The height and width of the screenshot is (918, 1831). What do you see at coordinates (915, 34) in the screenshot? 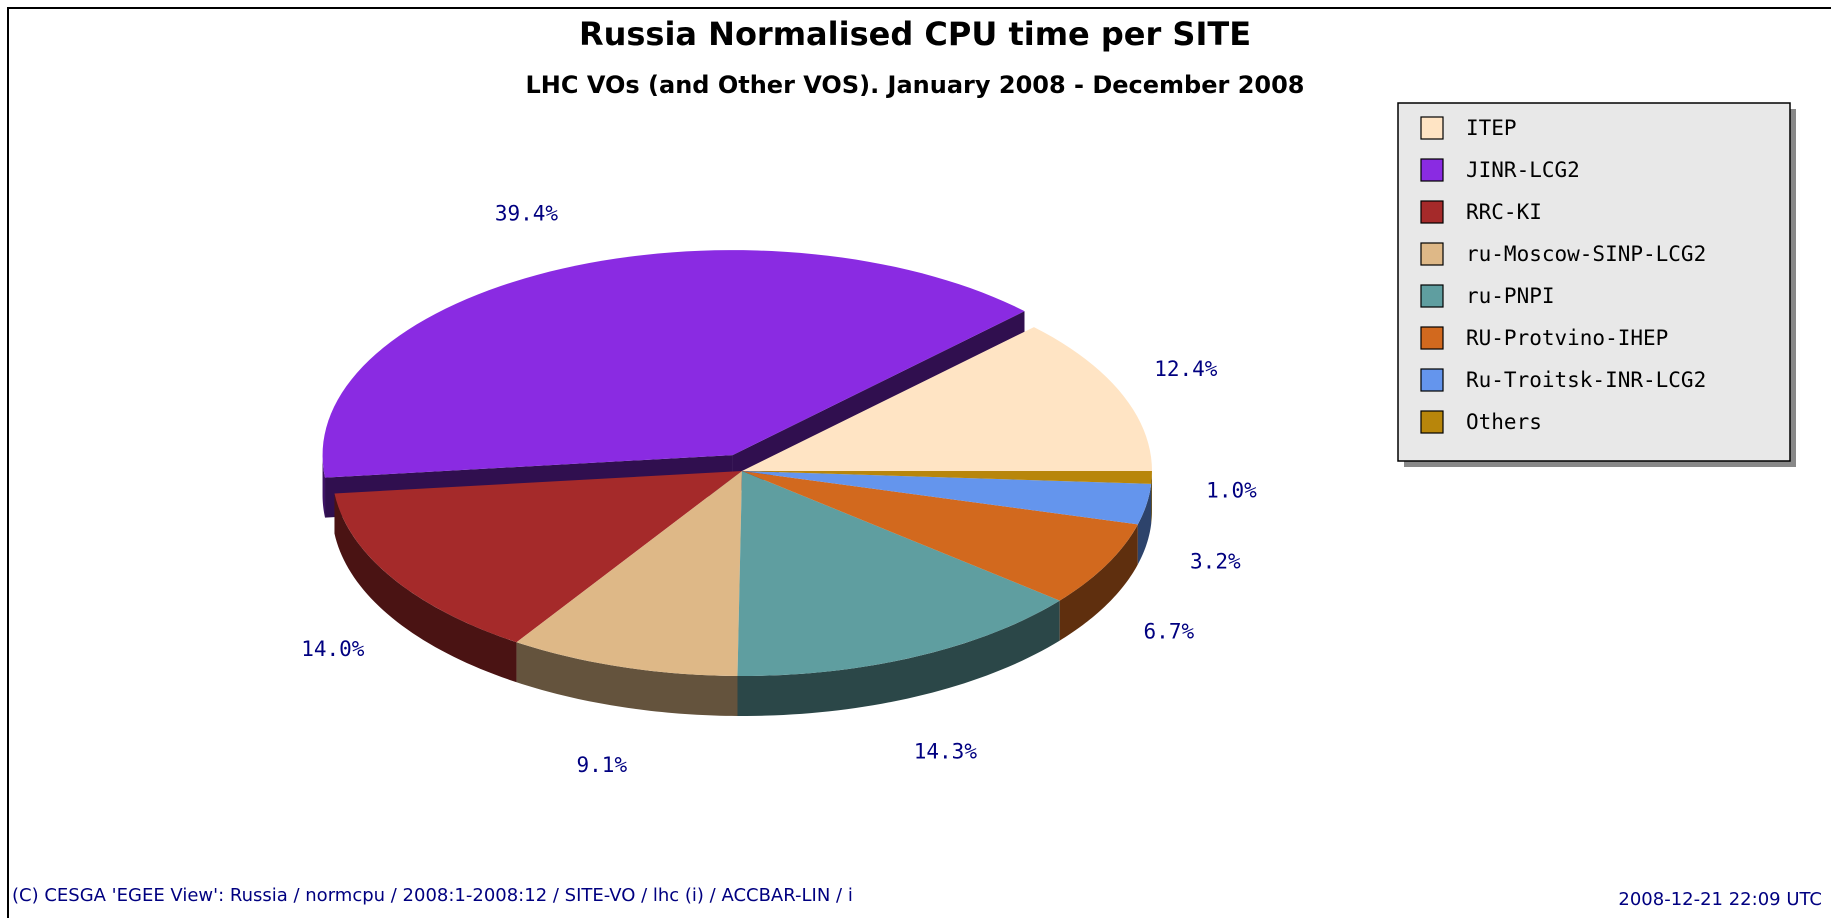
I see `chart-title: Russia Normalised CPU time per SITE` at bounding box center [915, 34].